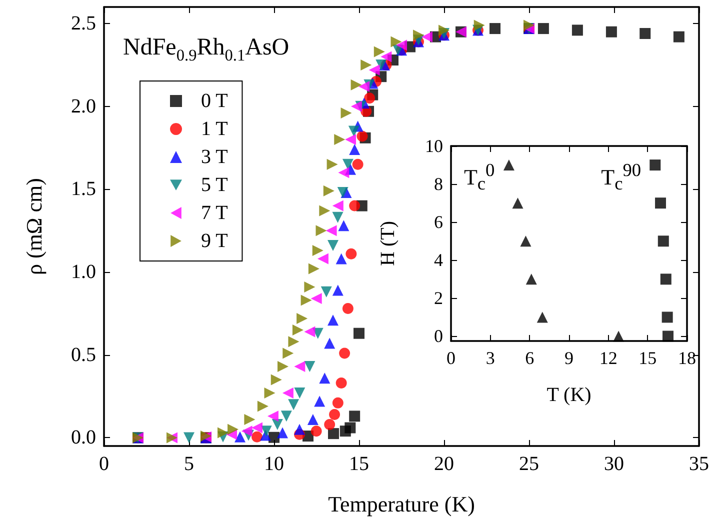 The height and width of the screenshot is (532, 712). What do you see at coordinates (444, 464) in the screenshot?
I see `x-tick-label: 20` at bounding box center [444, 464].